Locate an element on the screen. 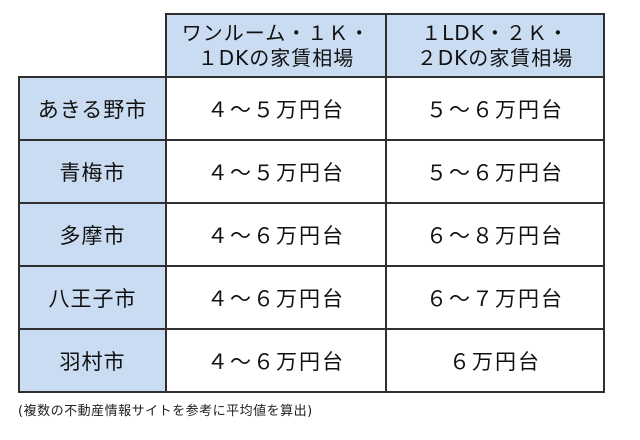 The width and height of the screenshot is (640, 440). table-row: 青梅市 ４～５万円台 ５～６万円台 is located at coordinates (311, 171).